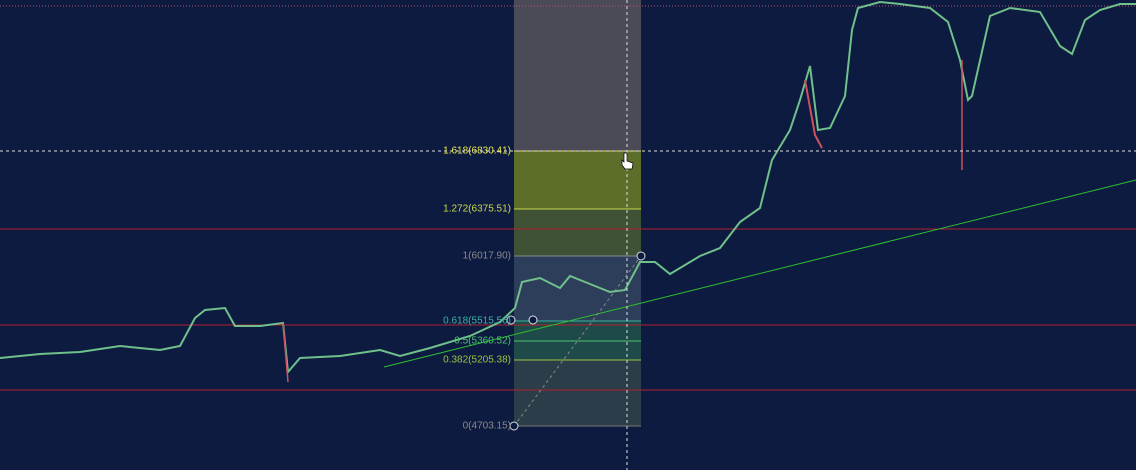 This screenshot has width=1136, height=470. What do you see at coordinates (627, 161) in the screenshot?
I see `cursor` at bounding box center [627, 161].